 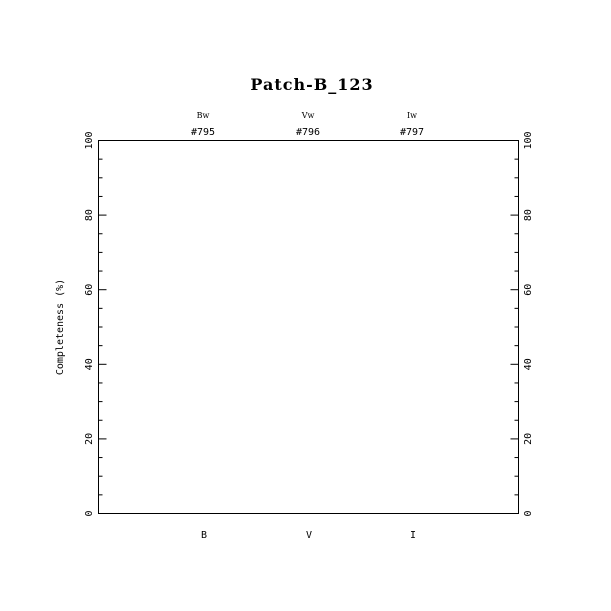 I want to click on y-tick-label-left: 0, so click(x=89, y=513).